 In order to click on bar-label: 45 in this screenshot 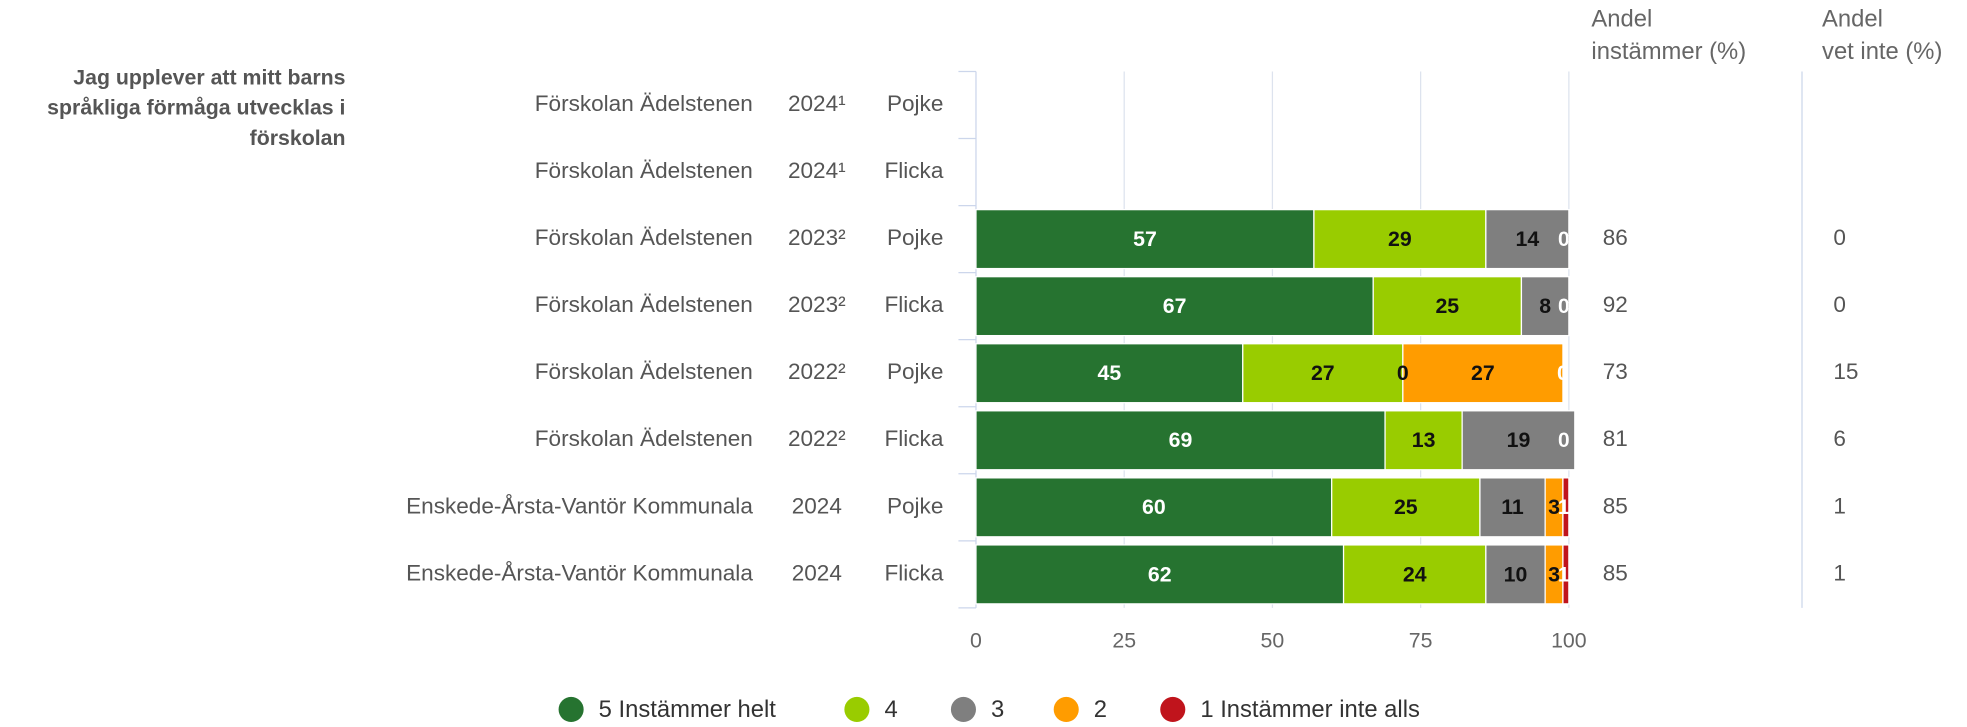, I will do `click(1110, 373)`.